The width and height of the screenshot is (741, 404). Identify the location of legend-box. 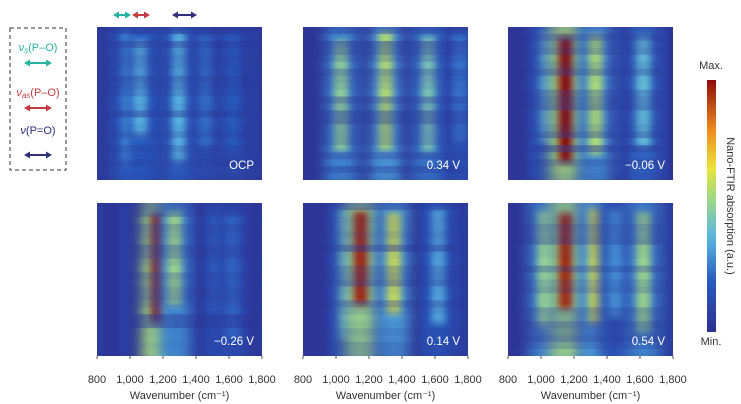
(38, 99).